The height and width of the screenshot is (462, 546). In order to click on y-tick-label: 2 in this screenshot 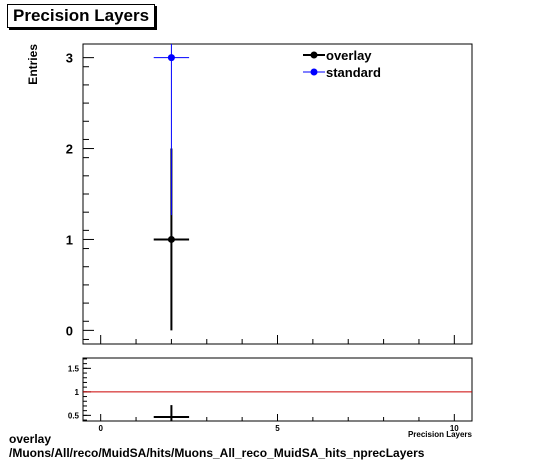, I will do `click(69, 149)`.